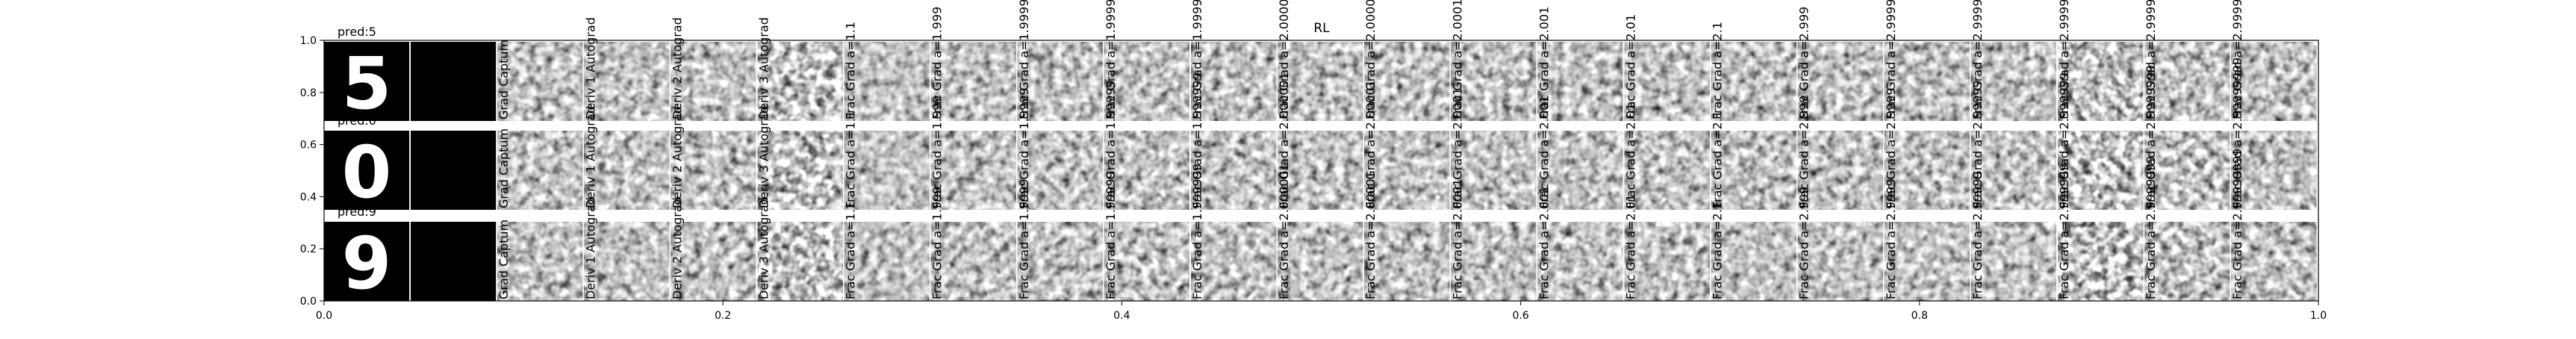  Describe the element at coordinates (2318, 316) in the screenshot. I see `x-tick-label: 1.0` at that location.